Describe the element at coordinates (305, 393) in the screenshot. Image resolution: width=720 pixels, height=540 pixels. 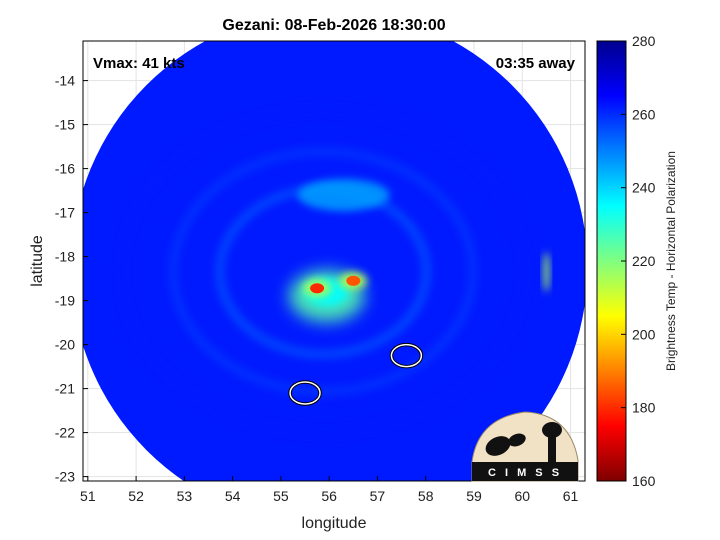
I see `island-south` at that location.